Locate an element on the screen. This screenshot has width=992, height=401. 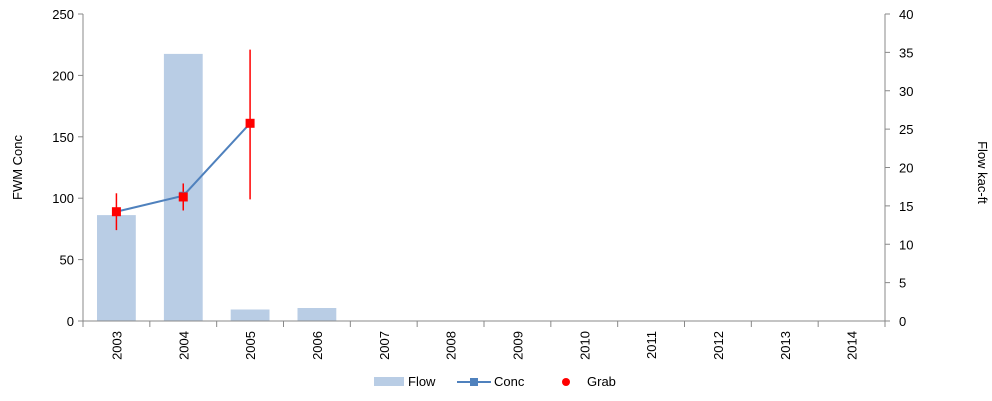
x-tick-label: 2011 is located at coordinates (651, 345).